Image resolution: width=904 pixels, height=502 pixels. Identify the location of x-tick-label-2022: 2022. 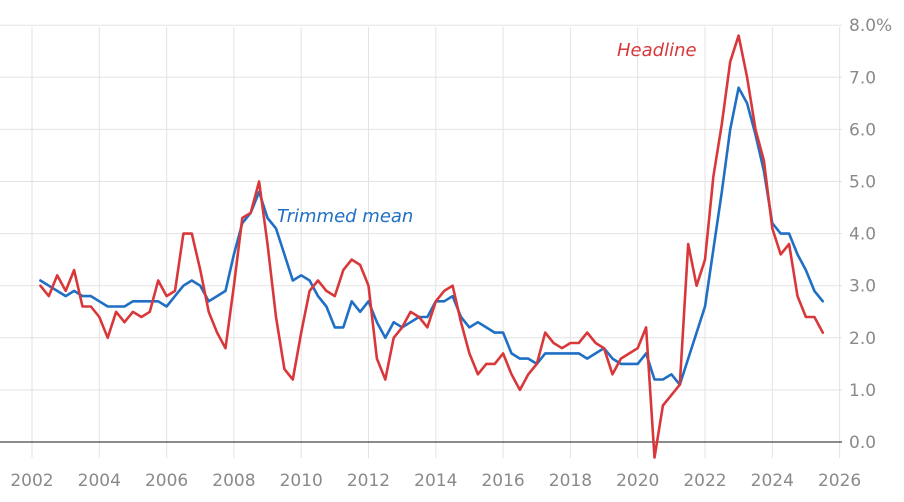
(704, 481).